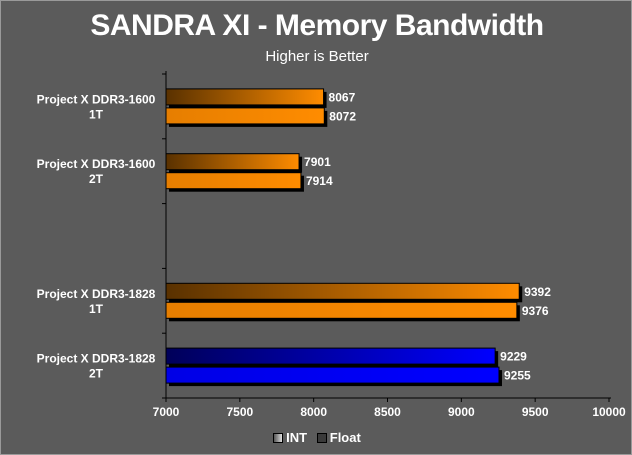 The height and width of the screenshot is (455, 632). Describe the element at coordinates (537, 292) in the screenshot. I see `bar-value-label: 9392` at that location.